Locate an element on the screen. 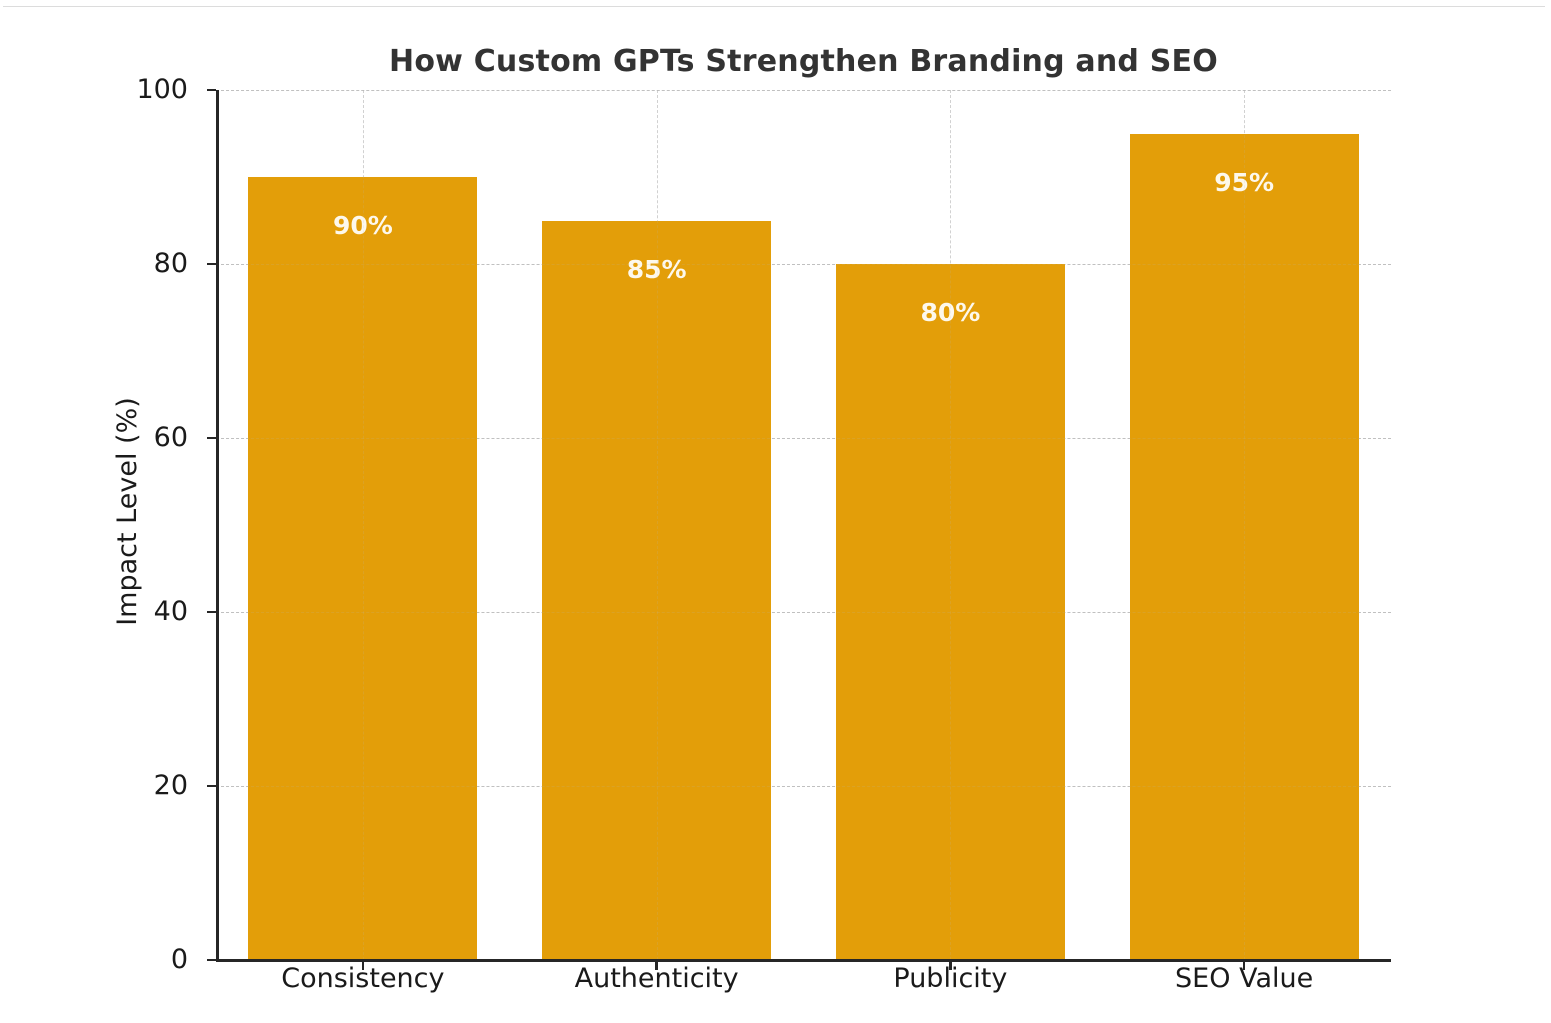  bar-value-label: 85% is located at coordinates (656, 269).